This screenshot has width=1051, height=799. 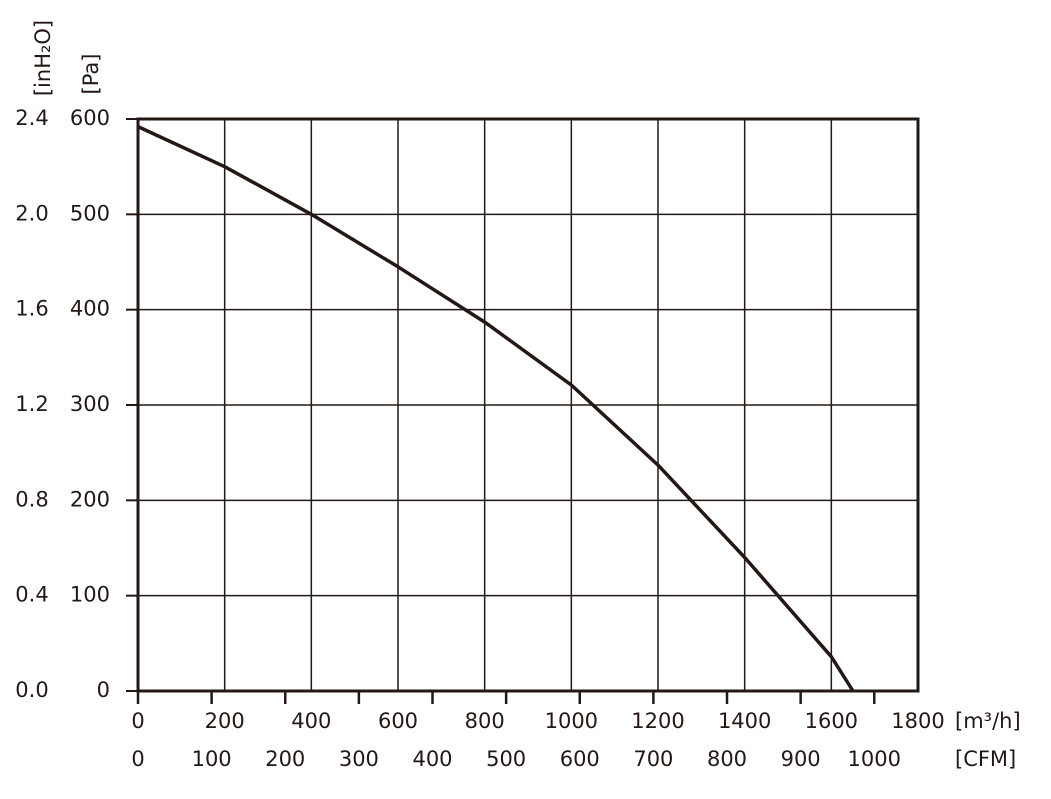 What do you see at coordinates (90, 309) in the screenshot?
I see `y-tick-label: 400` at bounding box center [90, 309].